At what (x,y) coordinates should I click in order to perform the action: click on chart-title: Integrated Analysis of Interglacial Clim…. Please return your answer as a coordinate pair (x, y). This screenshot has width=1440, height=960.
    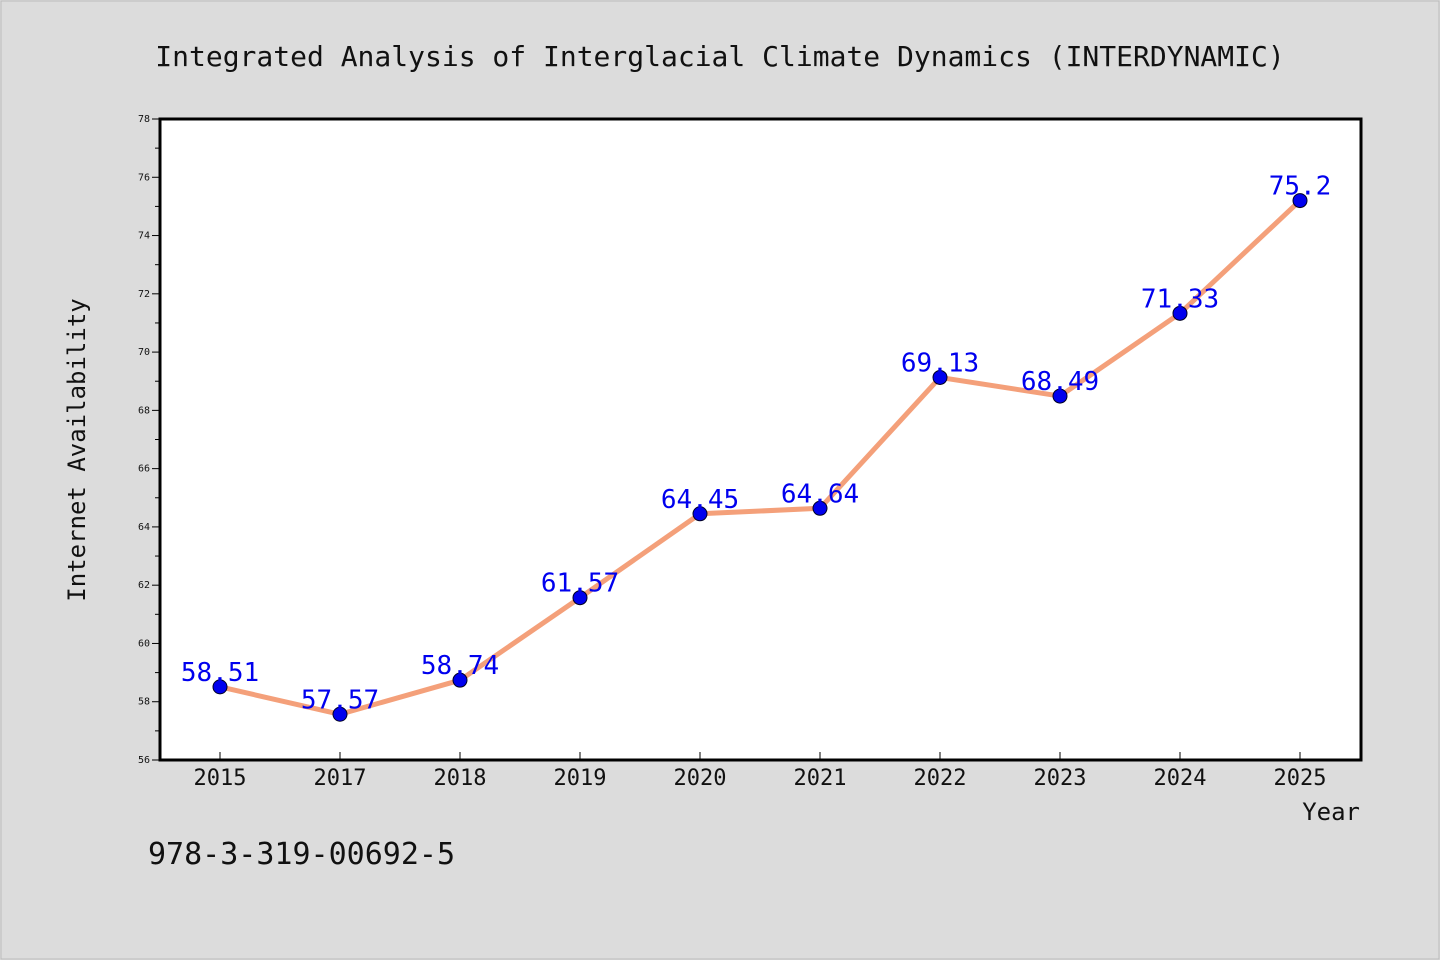
    Looking at the image, I should click on (719, 56).